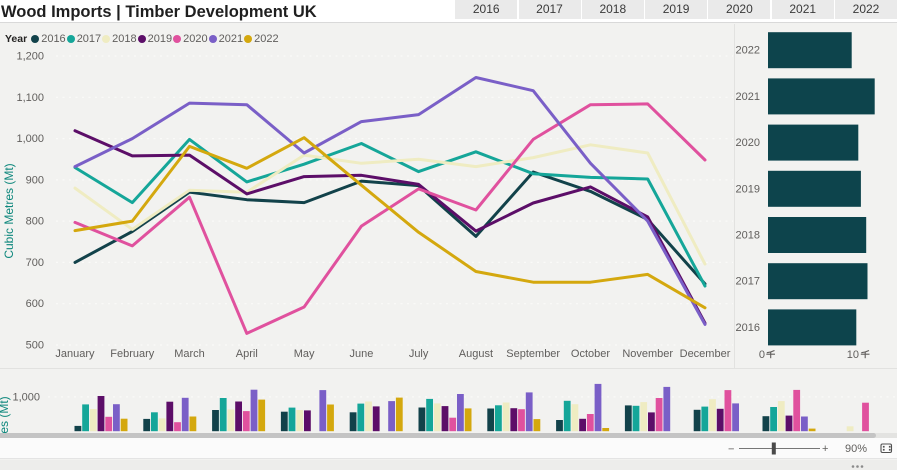 The image size is (897, 470). Describe the element at coordinates (30, 98) in the screenshot. I see `svg-text: 1,100` at that location.